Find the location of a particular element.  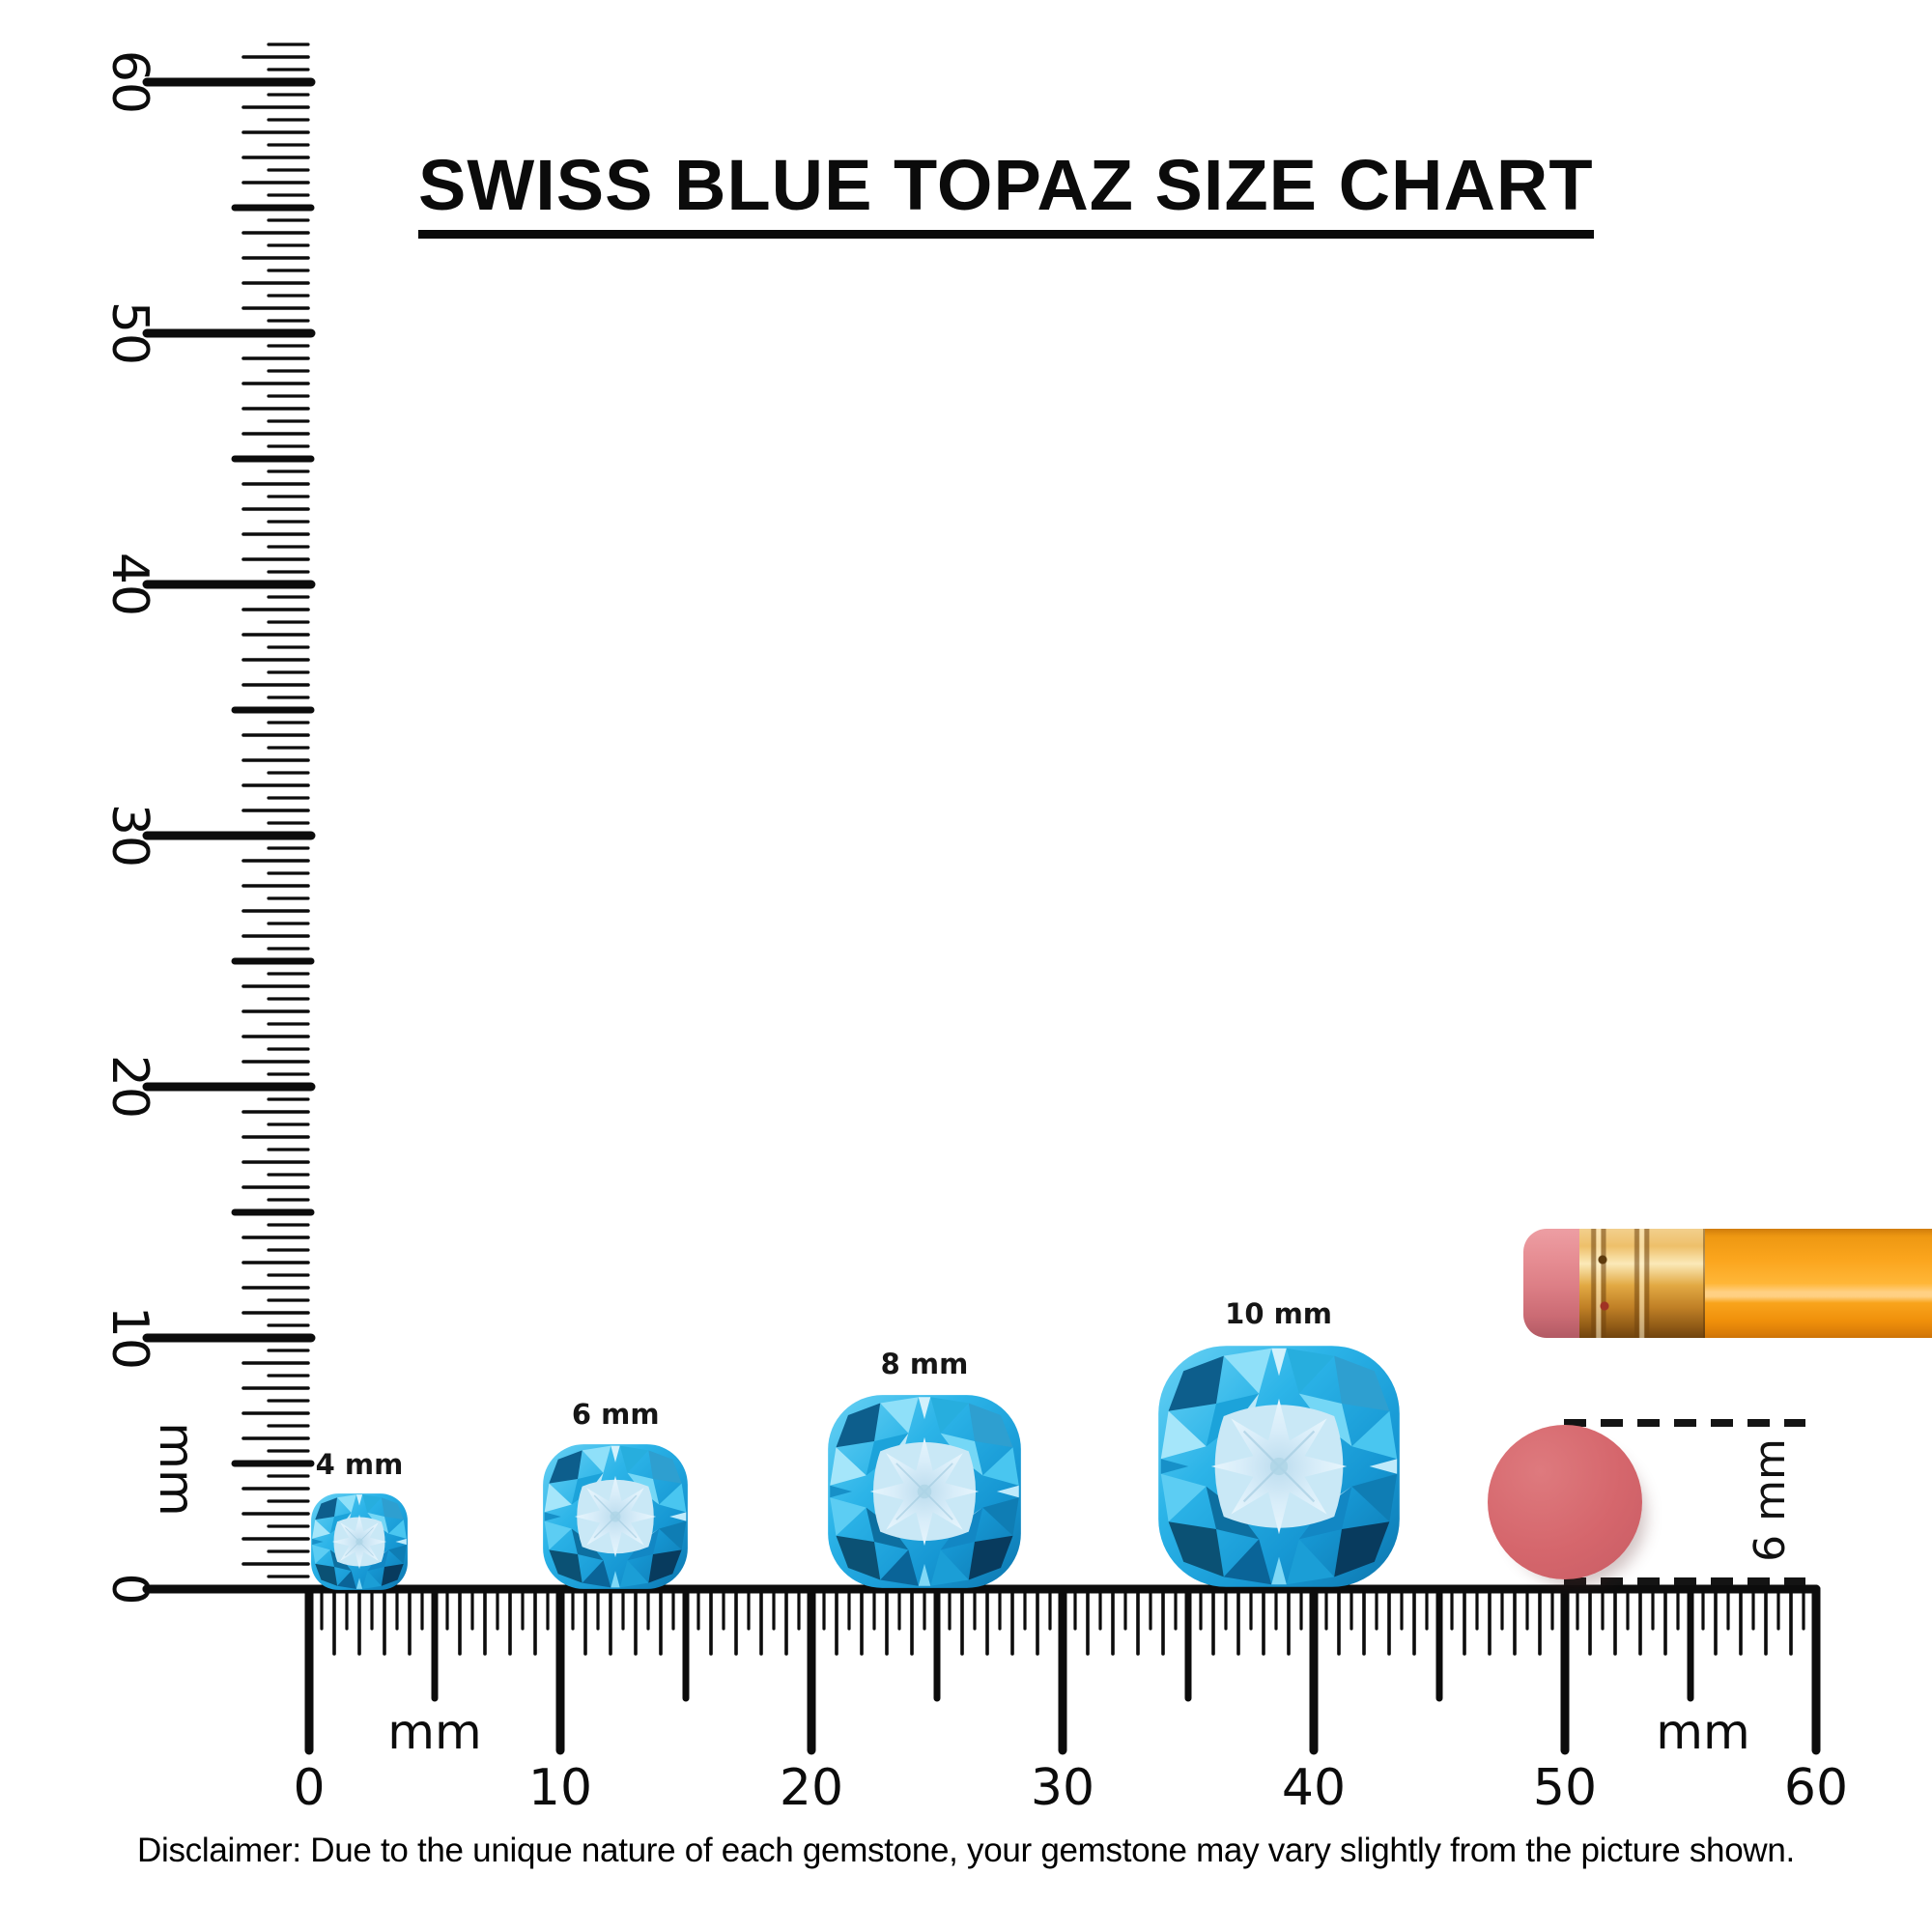

horizontal-ruler-label-60: 60 is located at coordinates (1816, 1788).